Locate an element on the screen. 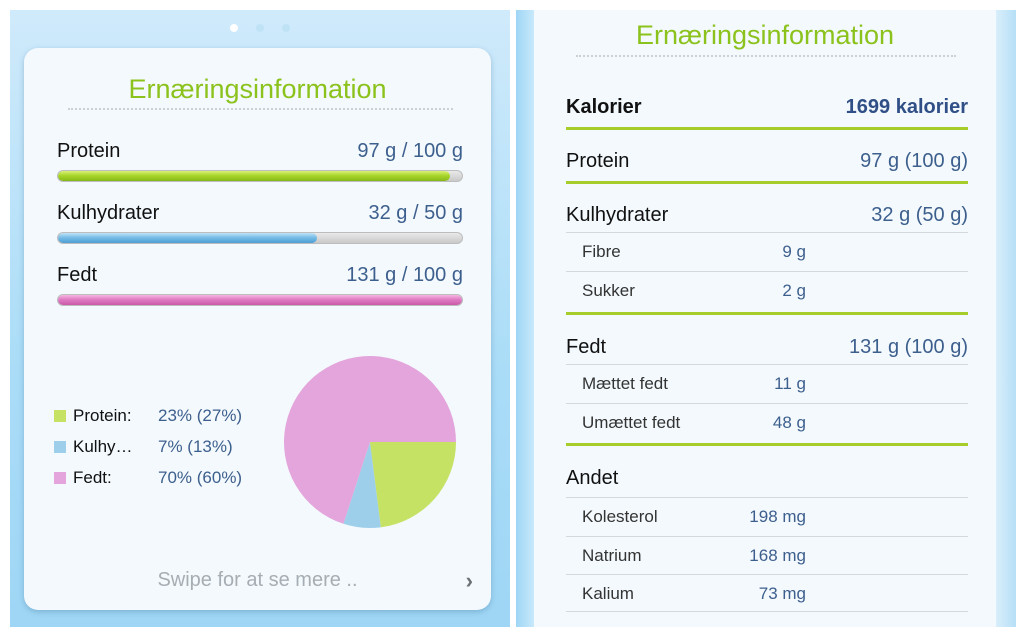 The height and width of the screenshot is (637, 1024). calories-label: Kalorier is located at coordinates (604, 106).